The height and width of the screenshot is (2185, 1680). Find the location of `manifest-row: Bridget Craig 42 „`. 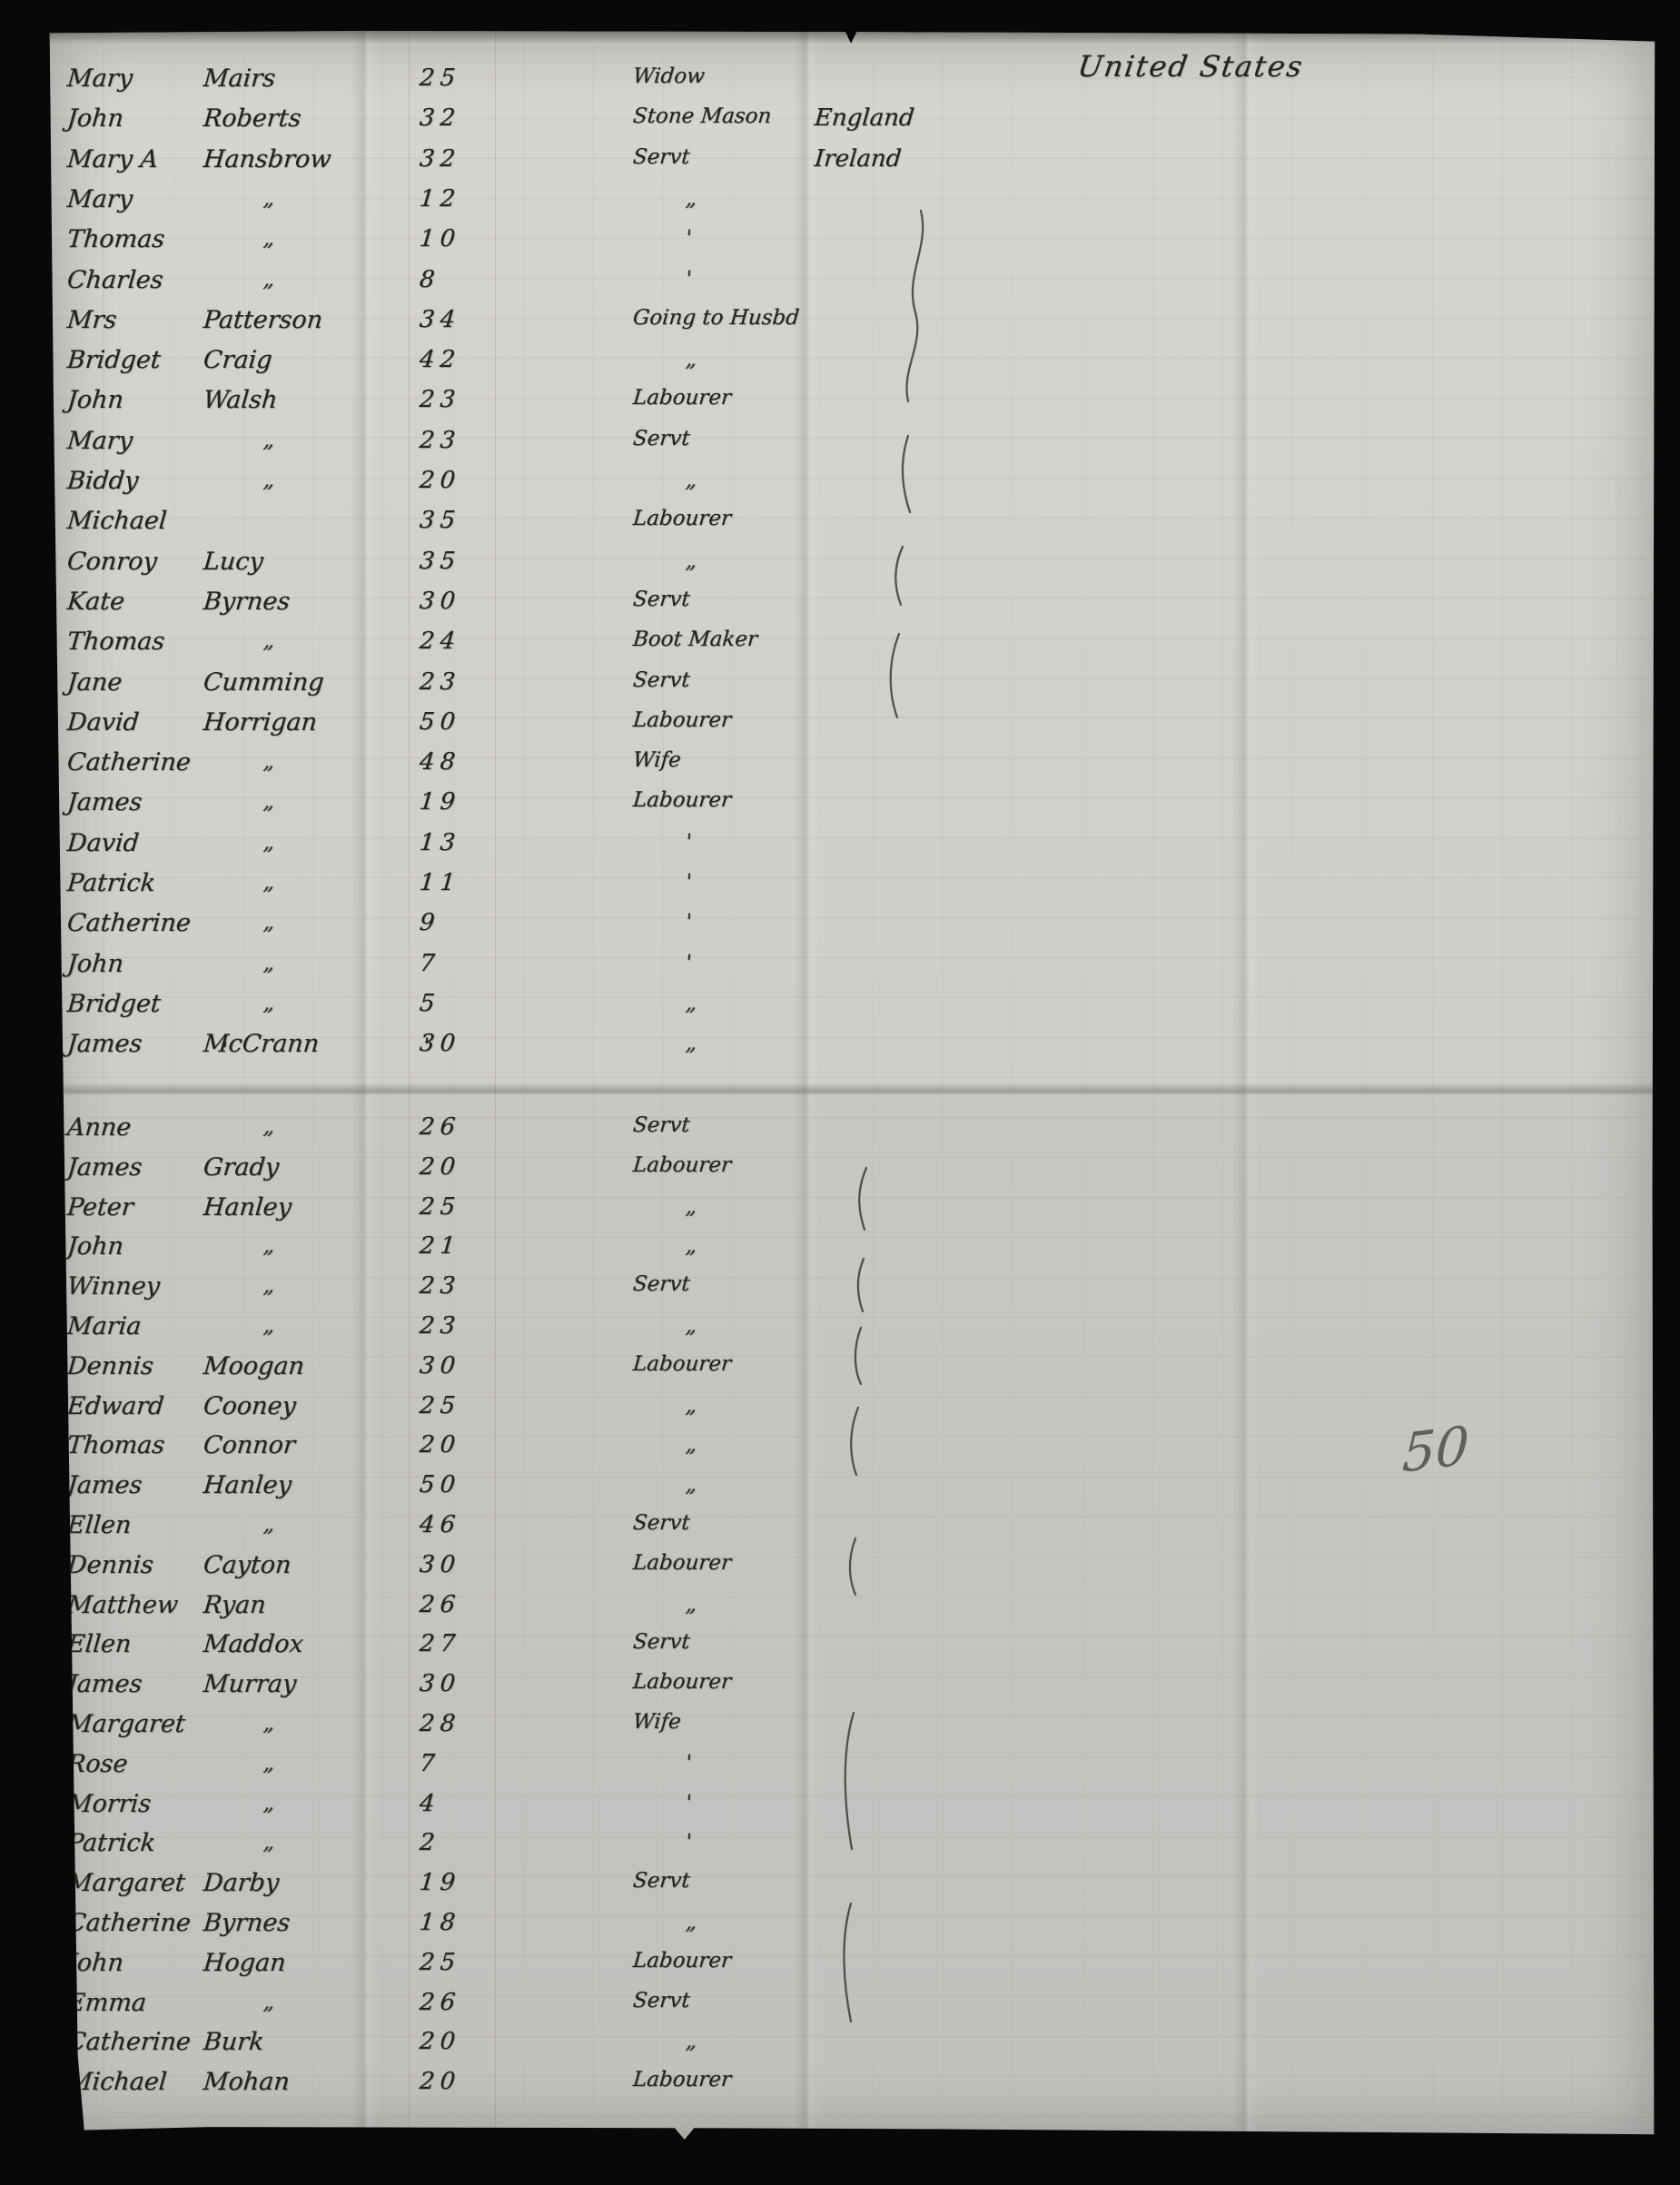

manifest-row: Bridget Craig 42 „ is located at coordinates (853, 366).